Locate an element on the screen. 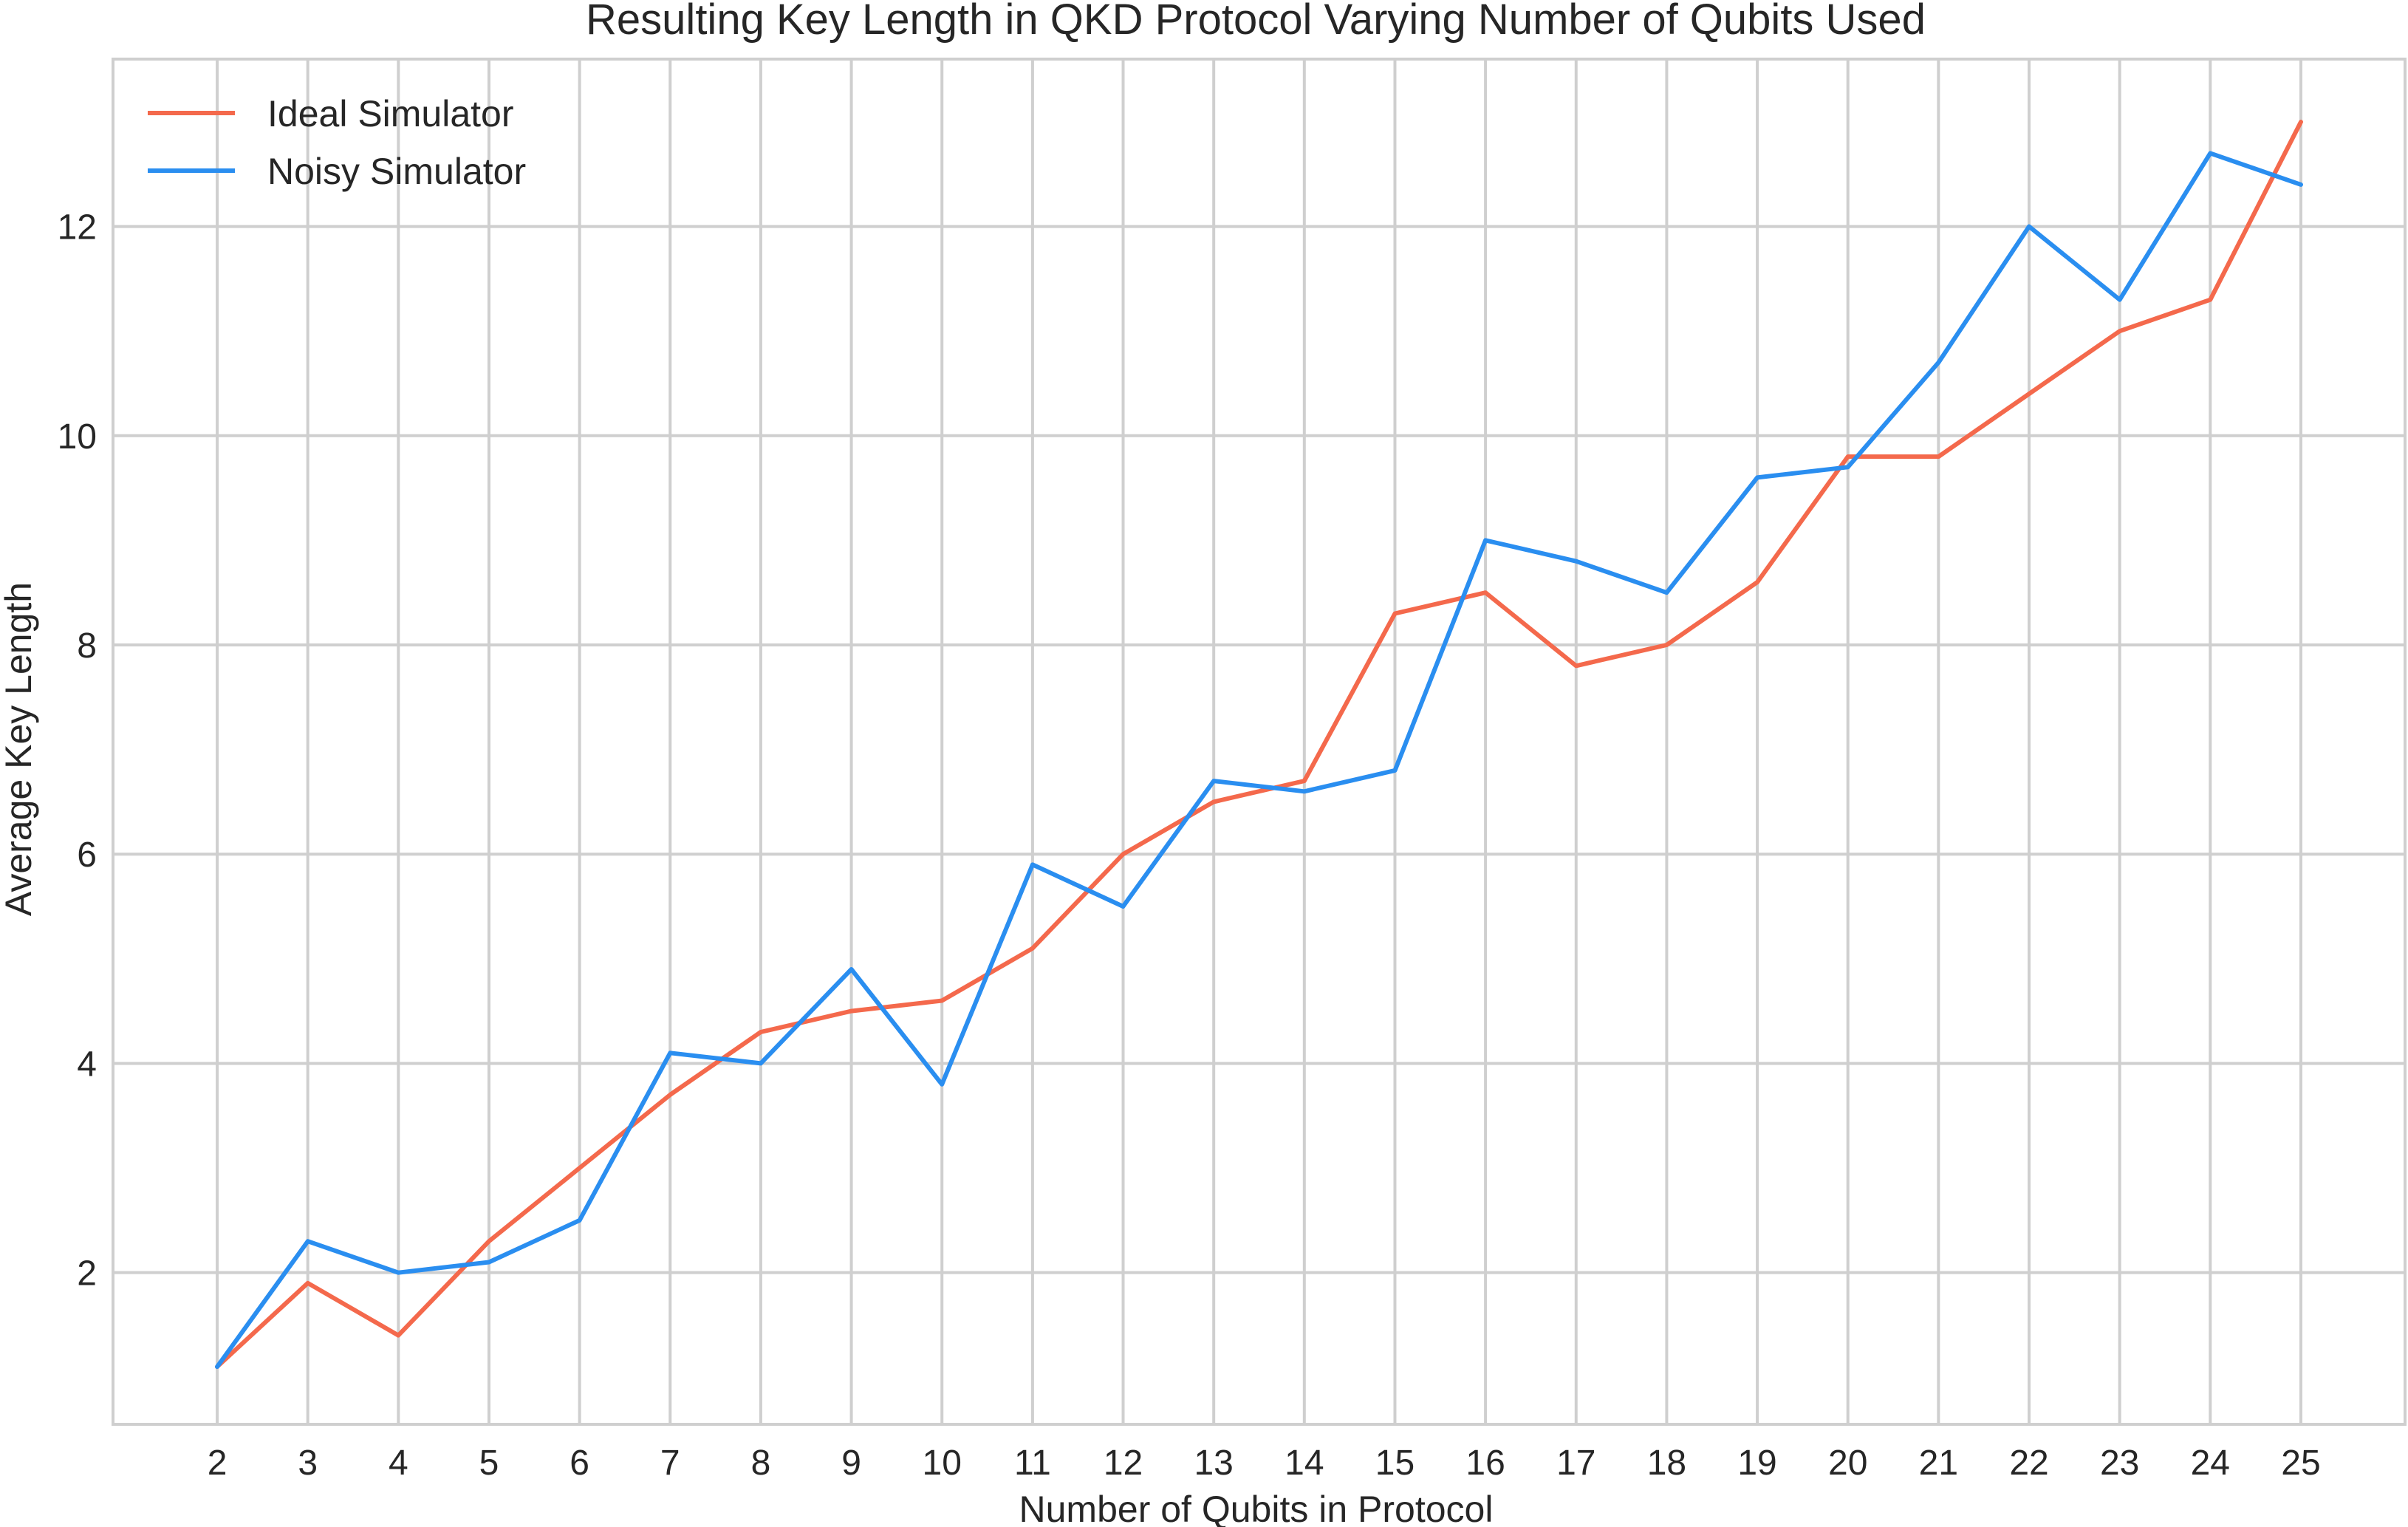 The width and height of the screenshot is (2408, 1527). x-tick-label: 11 is located at coordinates (1032, 1463).